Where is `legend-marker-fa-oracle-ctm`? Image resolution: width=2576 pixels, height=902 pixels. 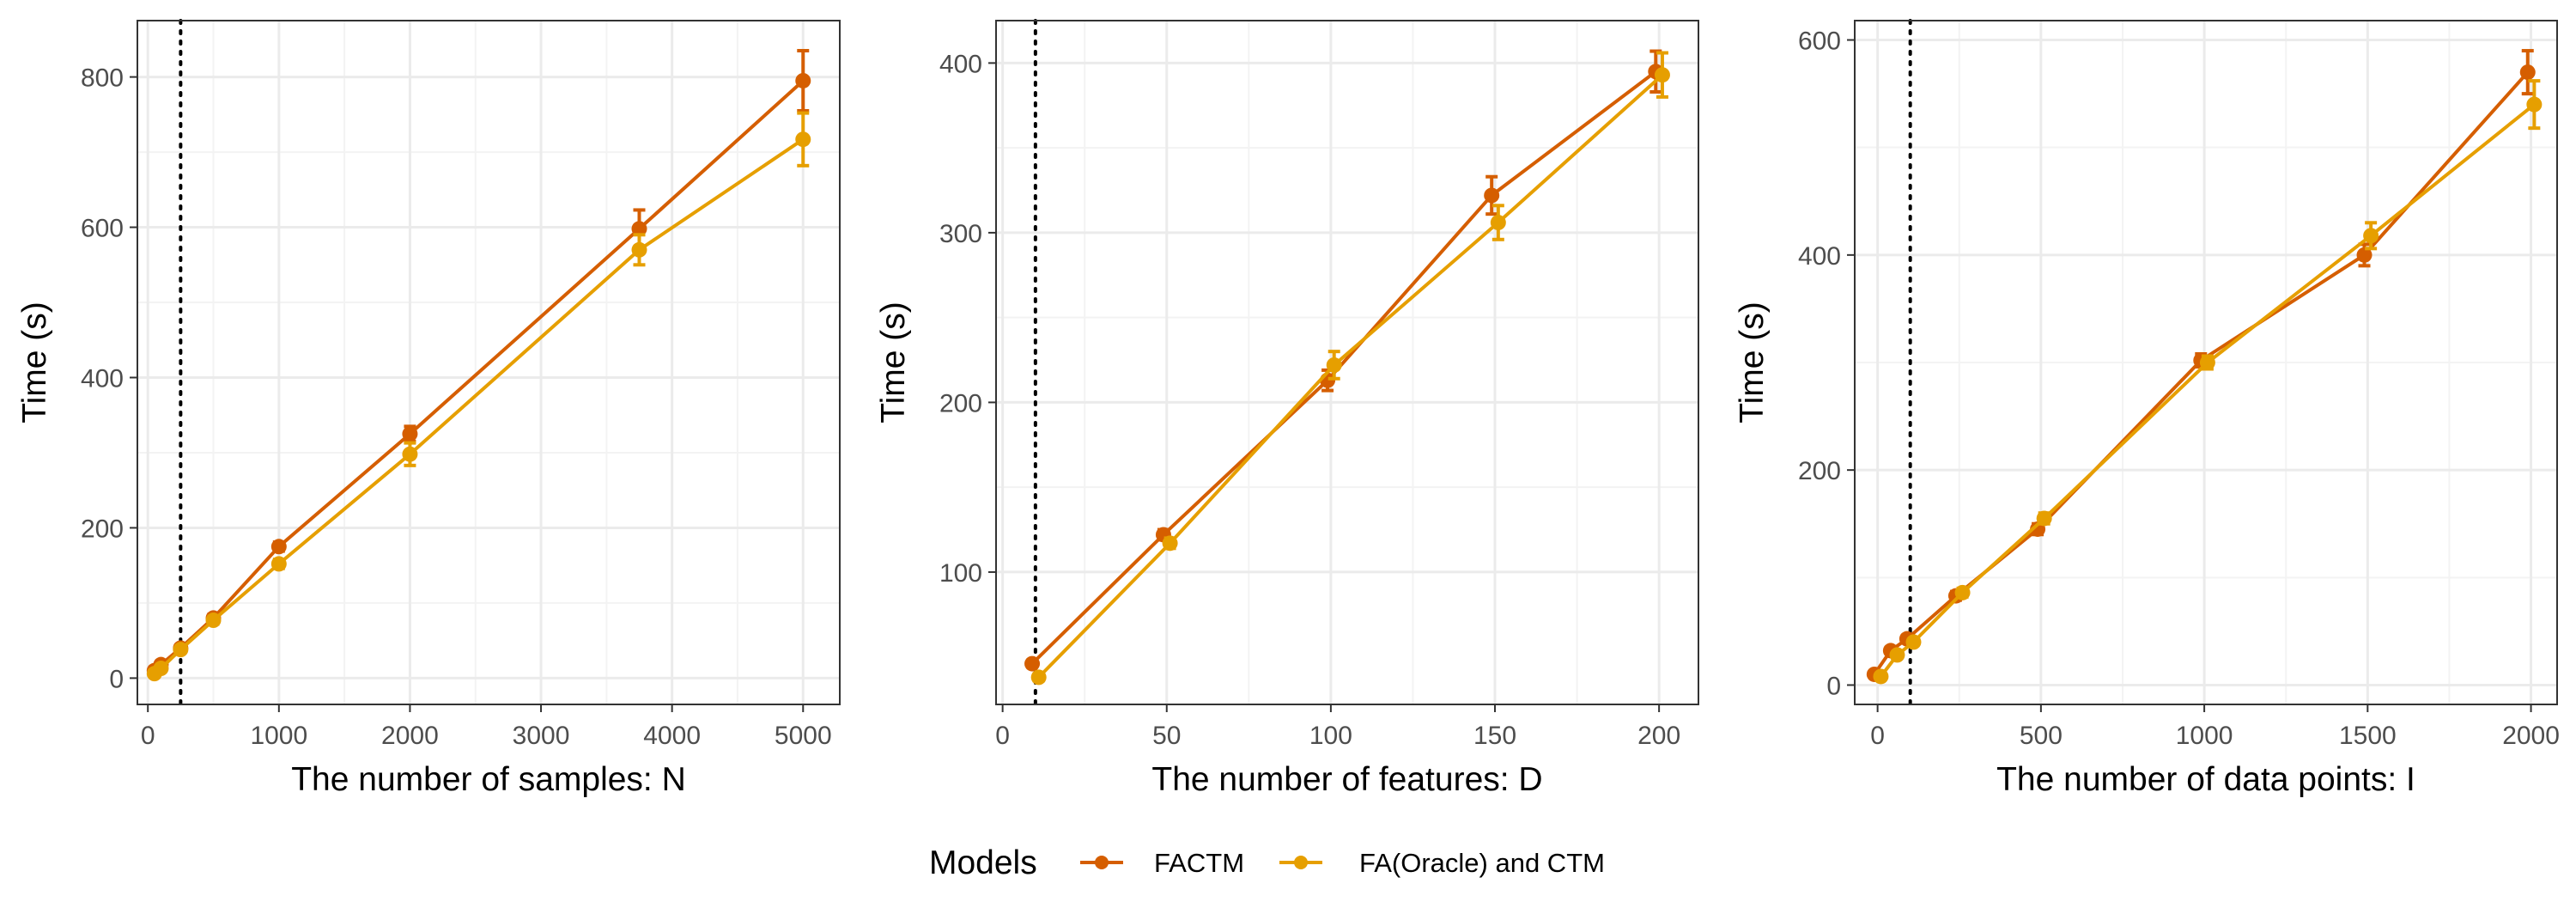 legend-marker-fa-oracle-ctm is located at coordinates (1301, 862).